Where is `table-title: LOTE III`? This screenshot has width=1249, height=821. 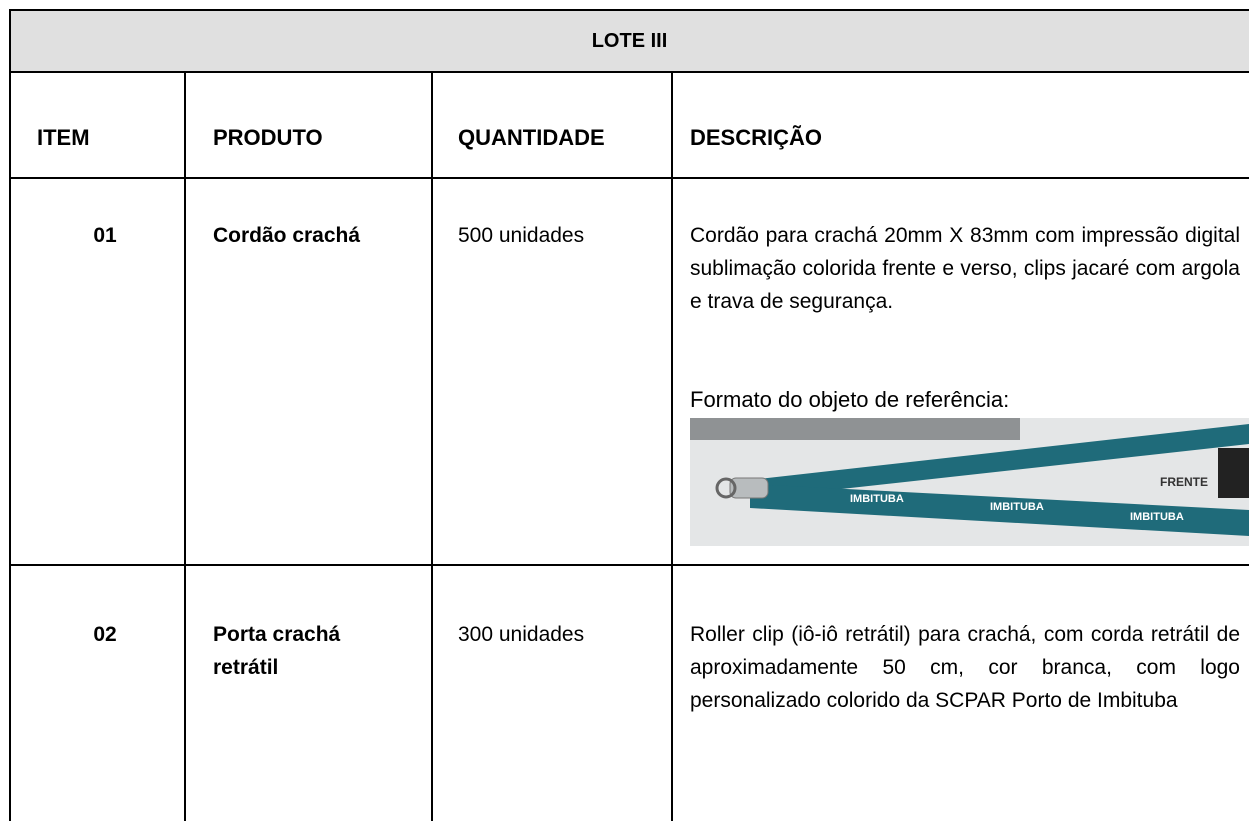 table-title: LOTE III is located at coordinates (629, 41).